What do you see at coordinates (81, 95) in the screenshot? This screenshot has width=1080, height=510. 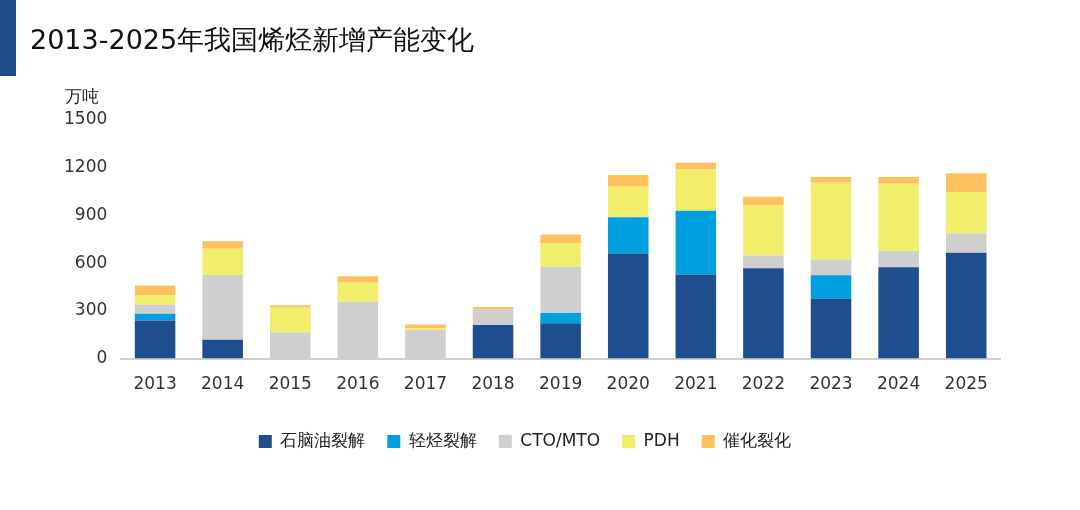 I see `y-axis-title: 万吨` at bounding box center [81, 95].